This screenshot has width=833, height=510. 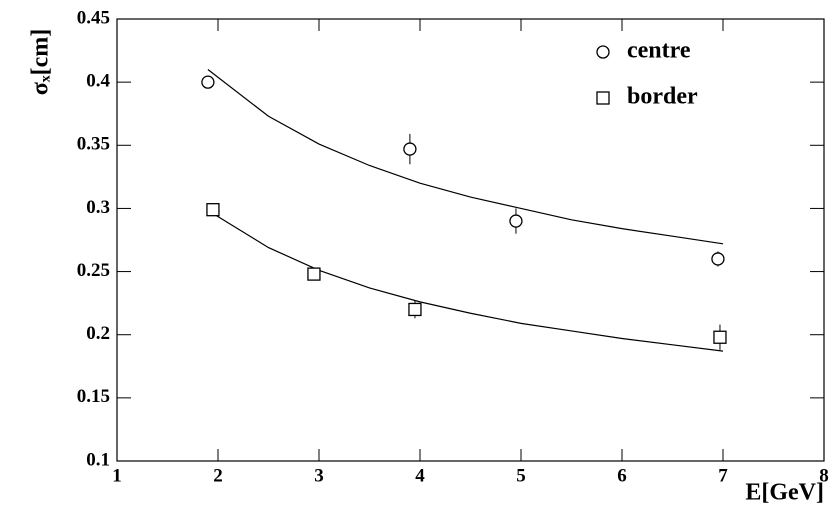 What do you see at coordinates (98, 333) in the screenshot?
I see `y-tick-label: 0.2` at bounding box center [98, 333].